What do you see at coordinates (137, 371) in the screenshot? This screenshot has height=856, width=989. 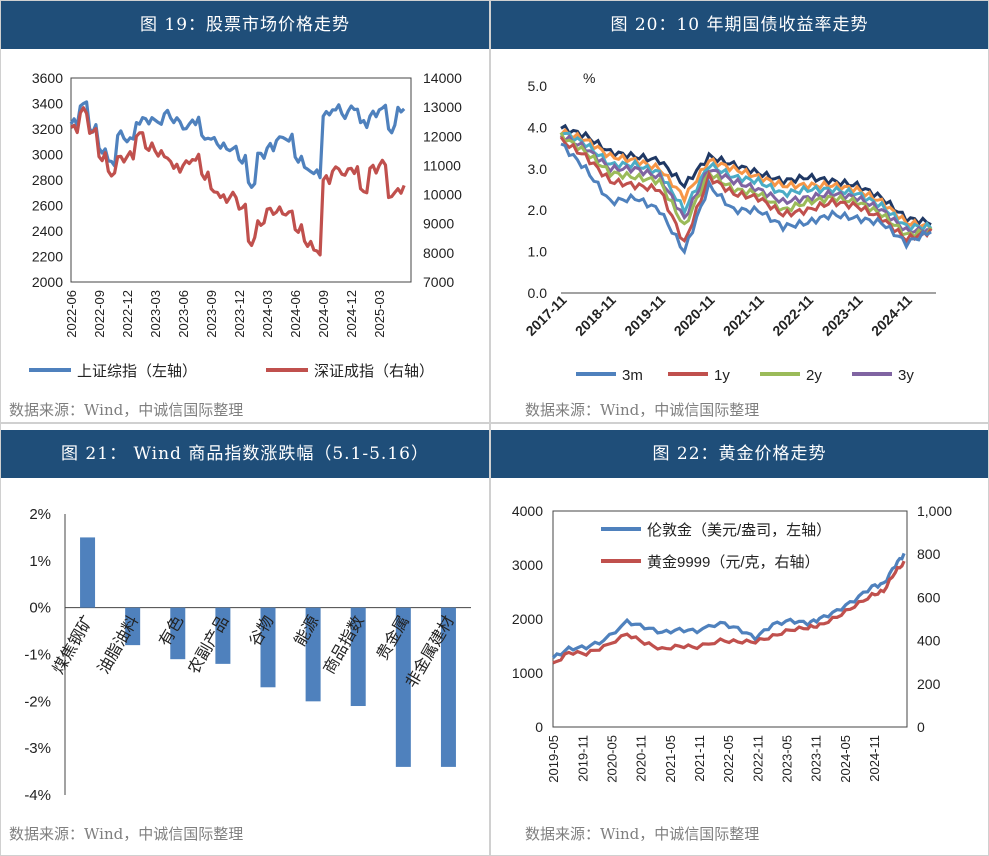 I see `legend-label: 上证综指（左轴）` at bounding box center [137, 371].